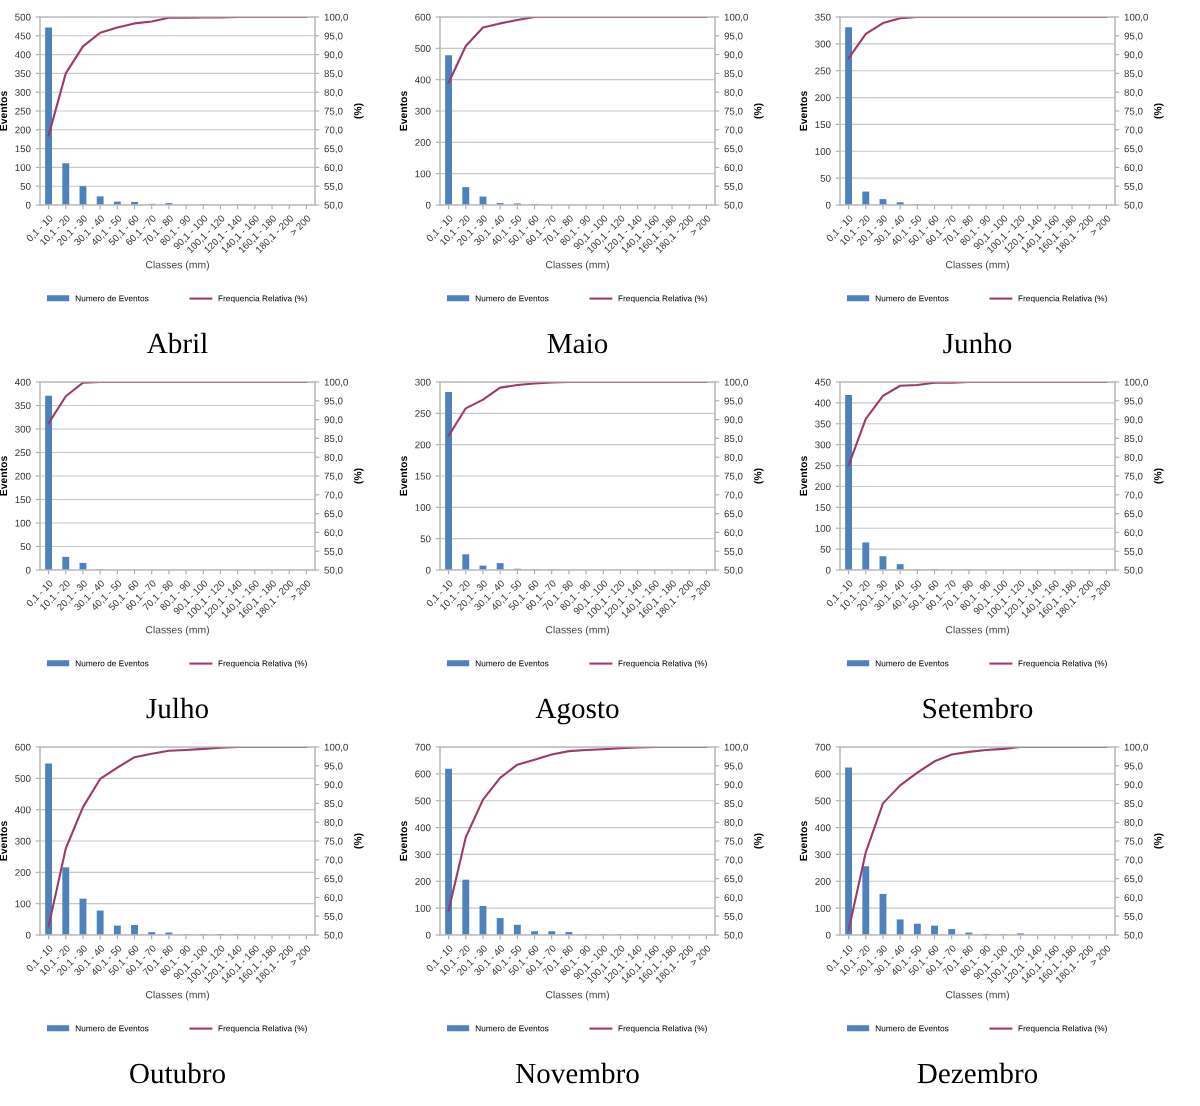 Image resolution: width=1200 pixels, height=1106 pixels. What do you see at coordinates (333, 514) in the screenshot?
I see `y2-tick-label: 65,0` at bounding box center [333, 514].